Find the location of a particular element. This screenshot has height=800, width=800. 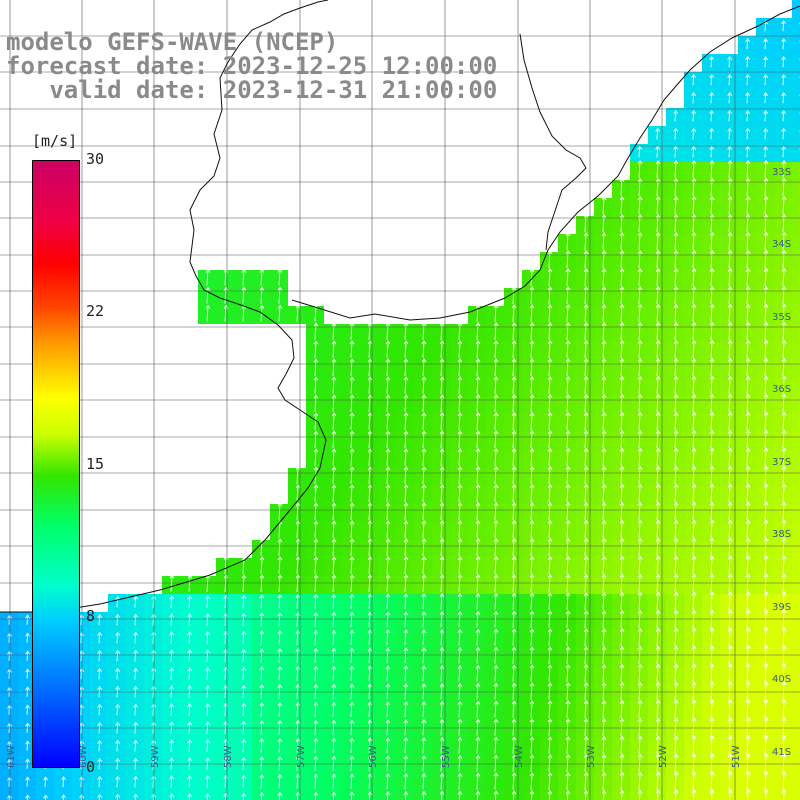

colorbar is located at coordinates (56, 464).